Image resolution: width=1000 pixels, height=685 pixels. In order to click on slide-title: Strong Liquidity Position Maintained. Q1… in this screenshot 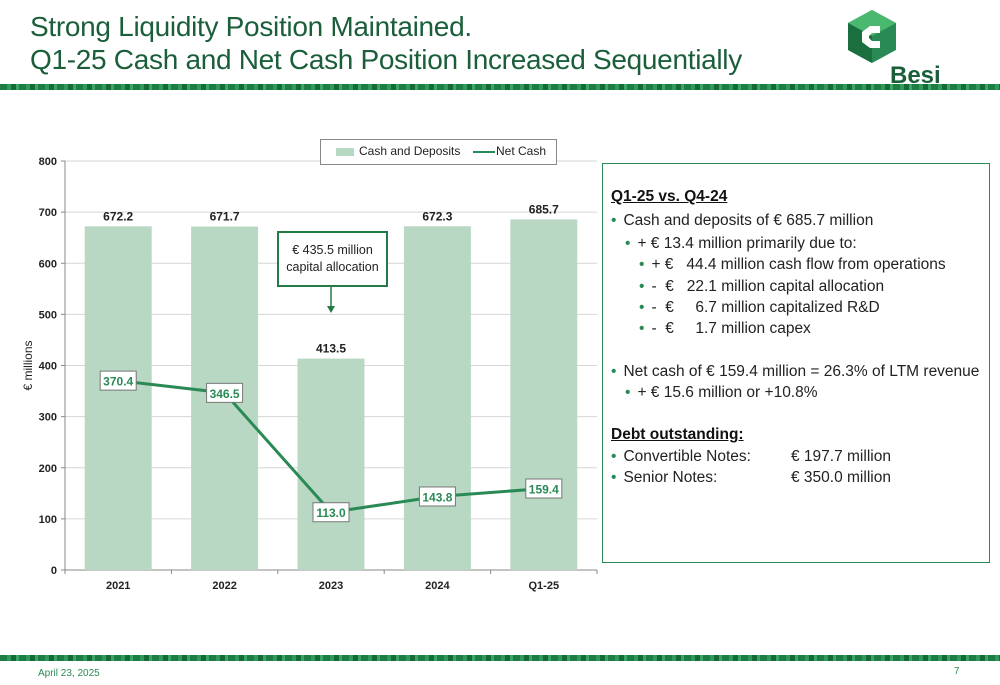, I will do `click(386, 43)`.